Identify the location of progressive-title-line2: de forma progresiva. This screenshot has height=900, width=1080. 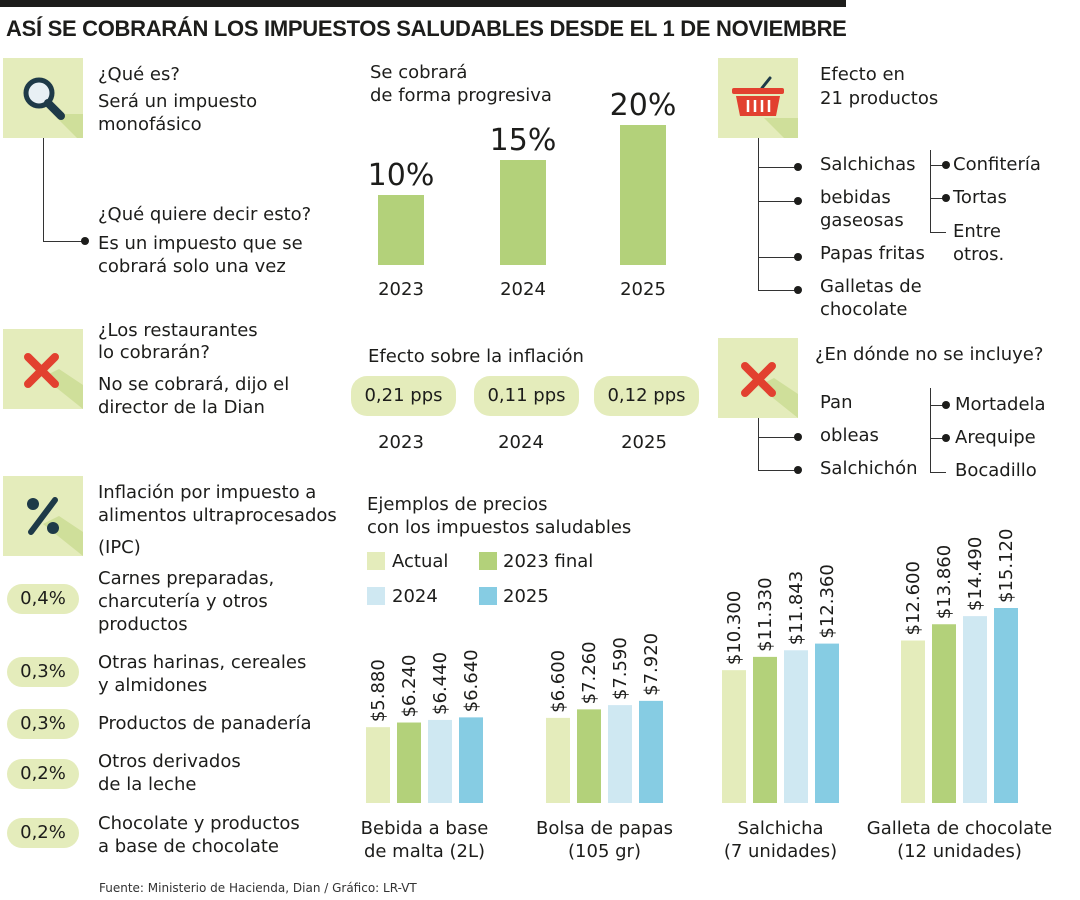
(461, 95).